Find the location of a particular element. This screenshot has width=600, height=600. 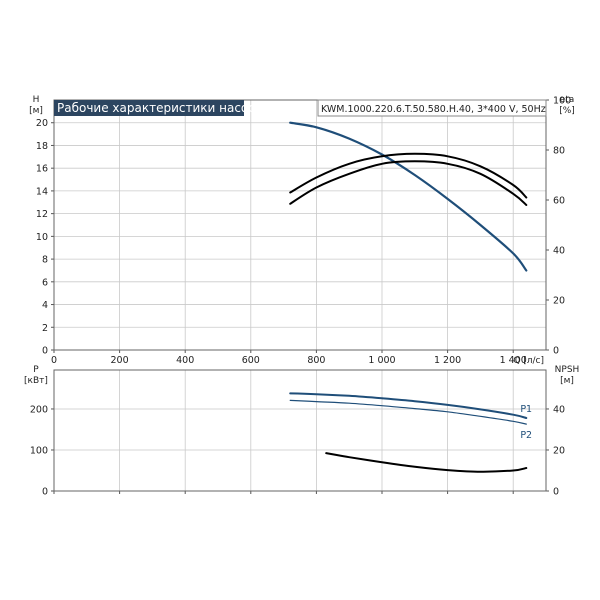

y-axis-label: H is located at coordinates (36, 100).